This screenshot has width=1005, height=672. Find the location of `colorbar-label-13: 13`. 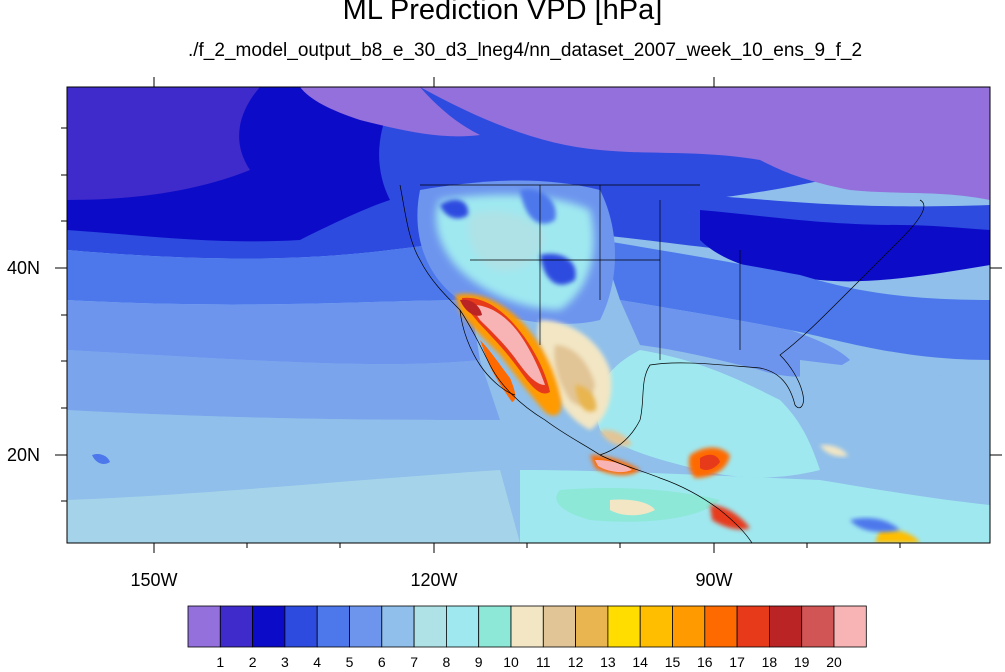

colorbar-label-13: 13 is located at coordinates (608, 662).